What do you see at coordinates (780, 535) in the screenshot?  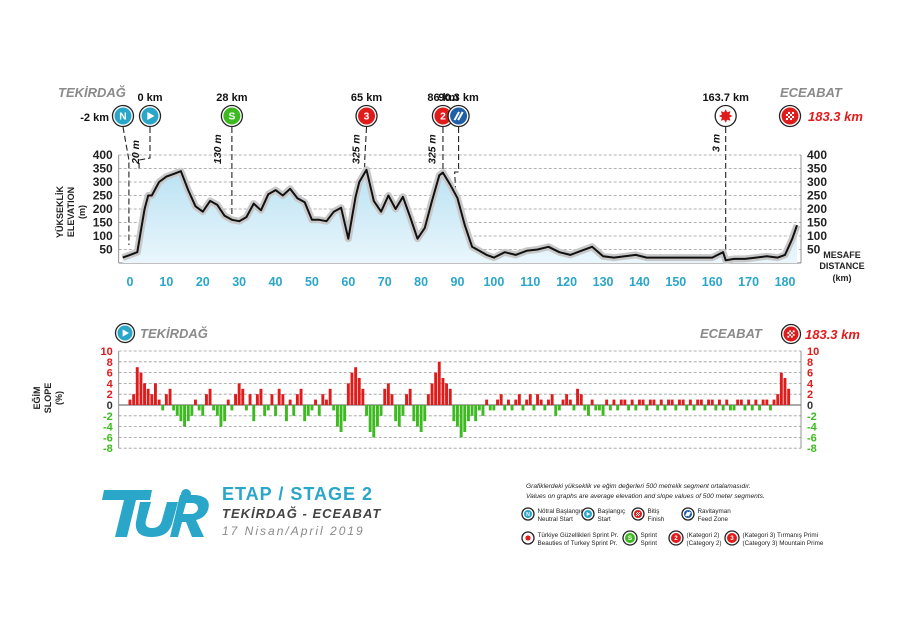 I see `legend-label: (Kategori 3) Tırmanış Primi` at bounding box center [780, 535].